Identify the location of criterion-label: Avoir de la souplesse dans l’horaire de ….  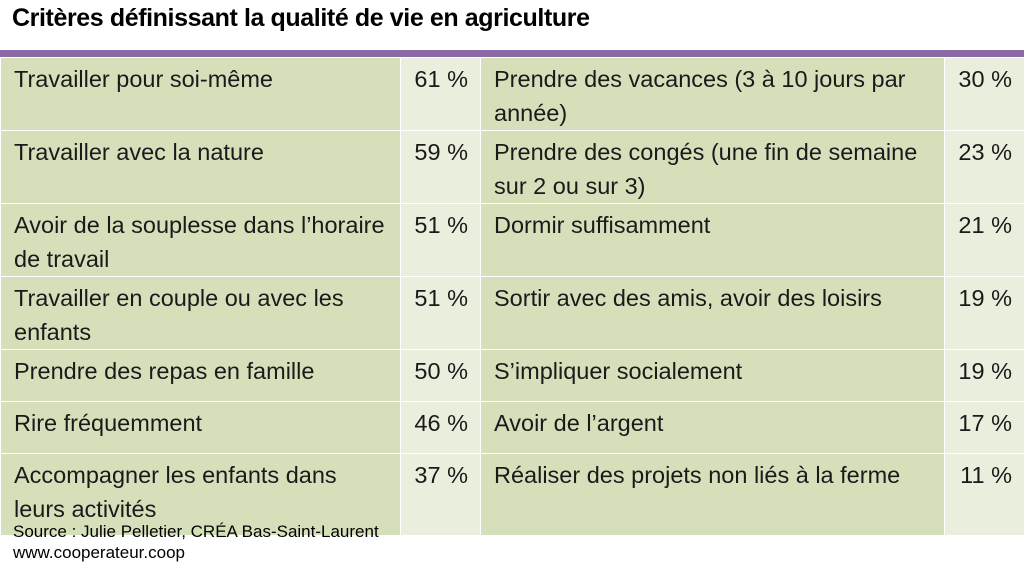
(200, 240).